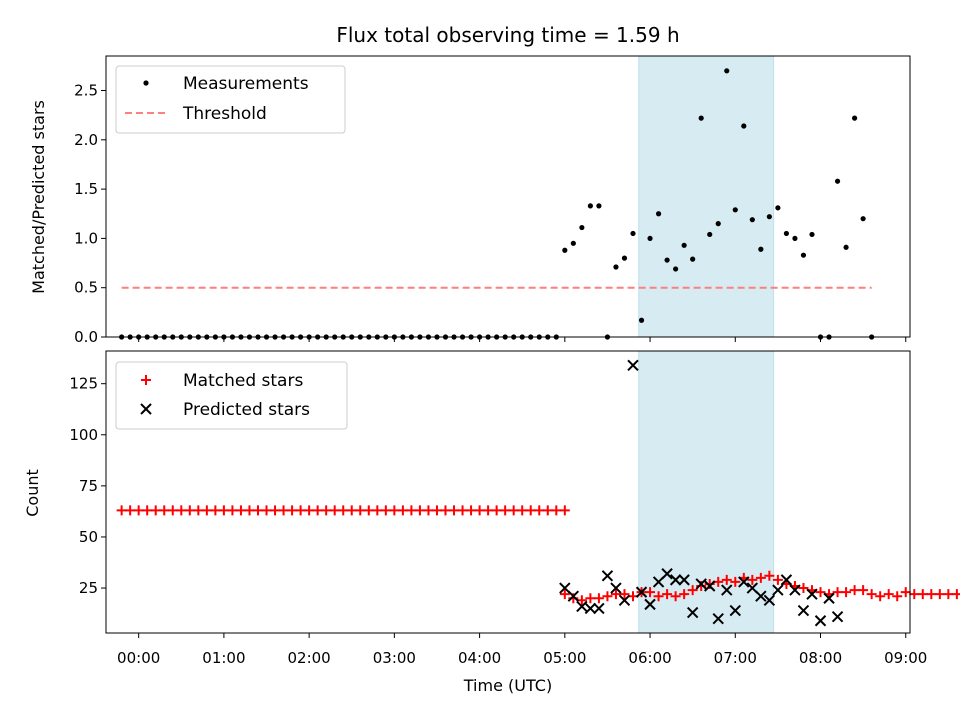 The image size is (960, 720). Describe the element at coordinates (86, 238) in the screenshot. I see `y-tick-label: 1.0` at that location.